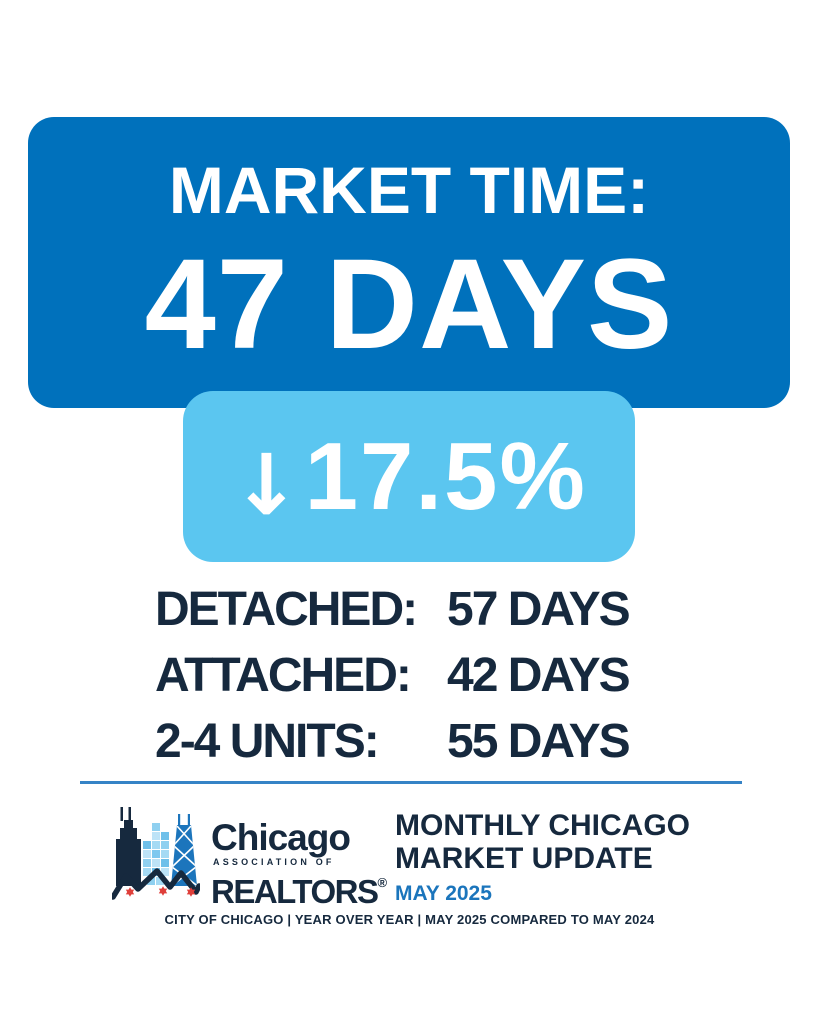 Image resolution: width=819 pixels, height=1024 pixels. What do you see at coordinates (283, 675) in the screenshot?
I see `stat-label: ATTACHED:` at bounding box center [283, 675].